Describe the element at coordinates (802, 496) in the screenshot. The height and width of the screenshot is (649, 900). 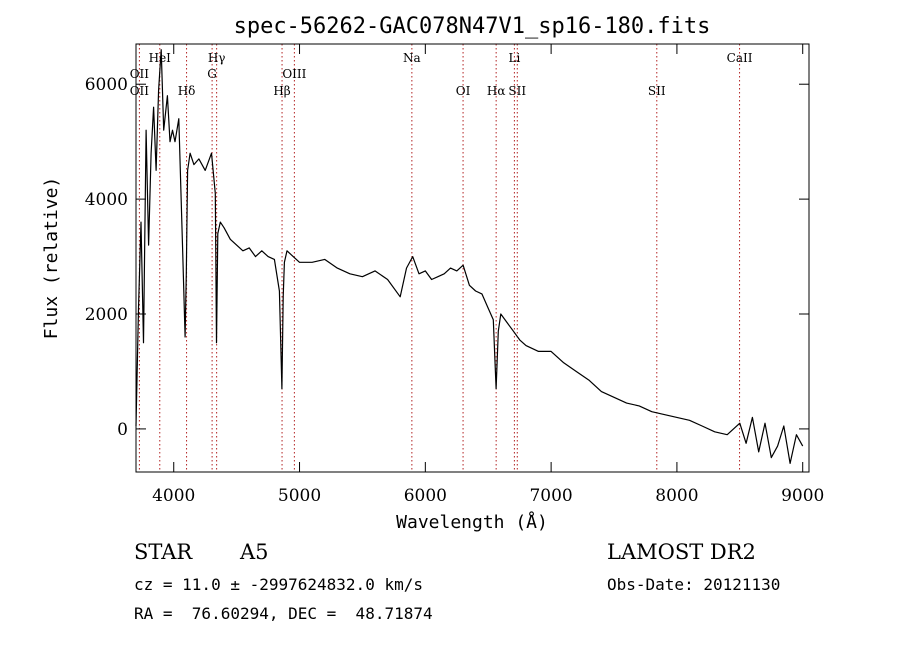
I see `x-tick-label: 9000` at that location.